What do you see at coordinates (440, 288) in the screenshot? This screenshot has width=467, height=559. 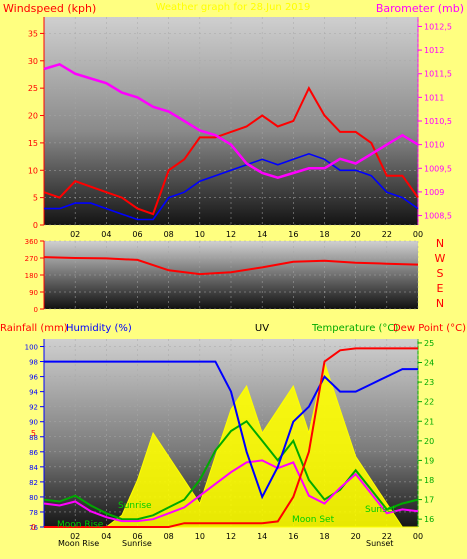 I see `compass-label: E` at bounding box center [440, 288].